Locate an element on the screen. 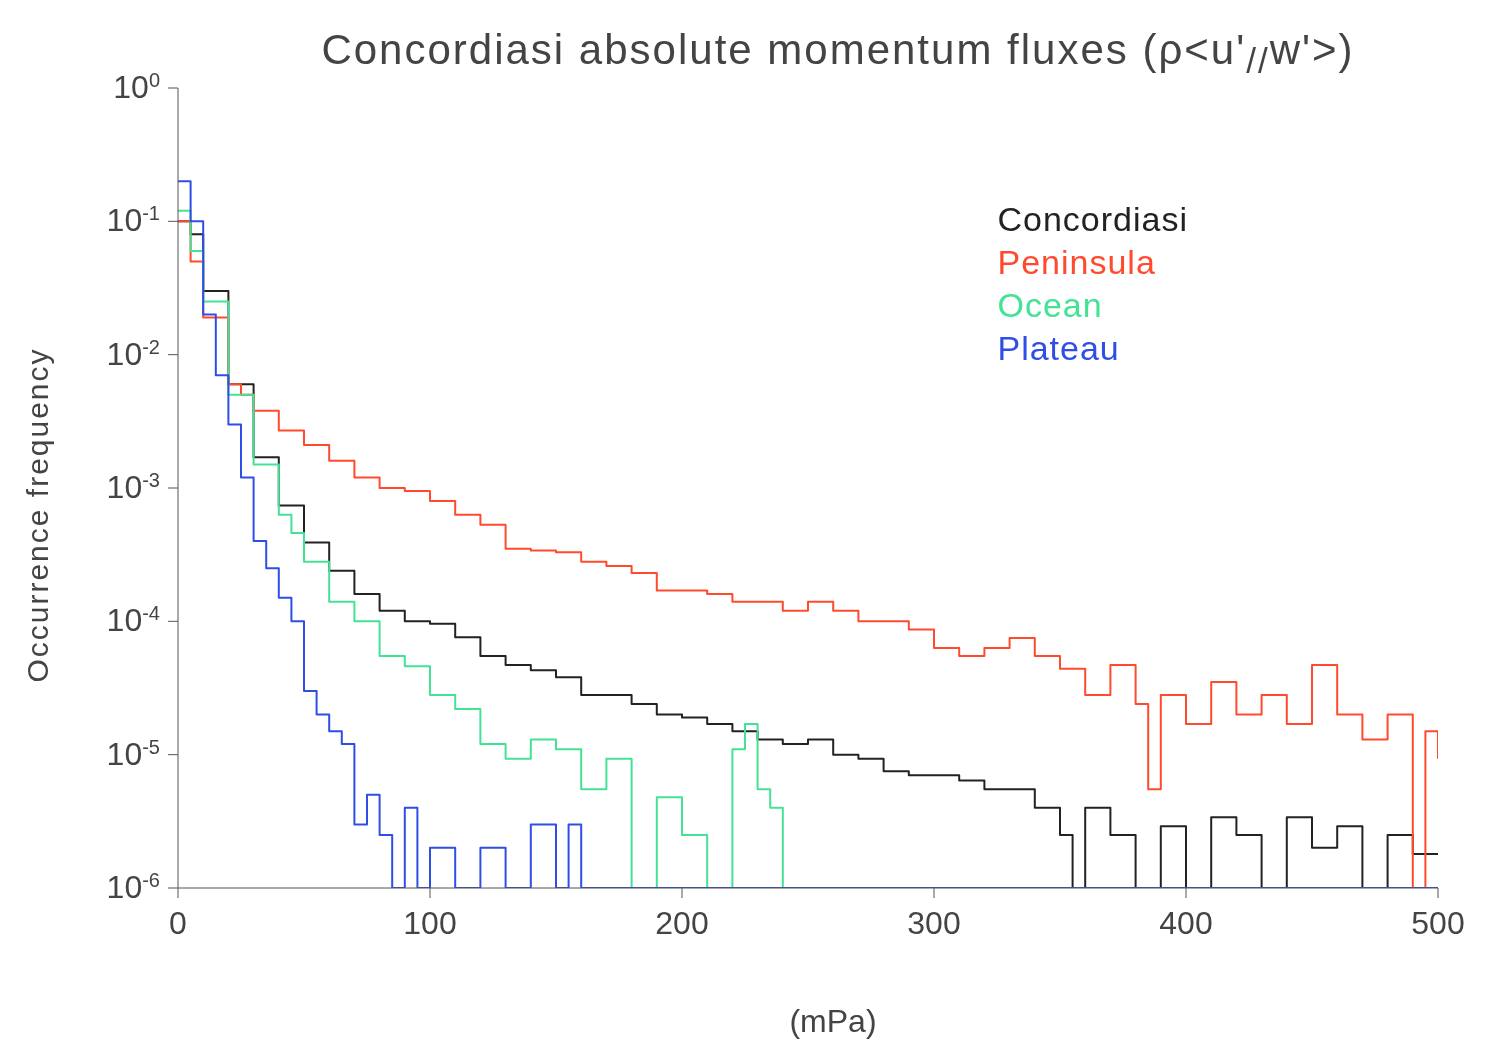  y-tick-label: 10$^{-3}$ is located at coordinates (133, 487).